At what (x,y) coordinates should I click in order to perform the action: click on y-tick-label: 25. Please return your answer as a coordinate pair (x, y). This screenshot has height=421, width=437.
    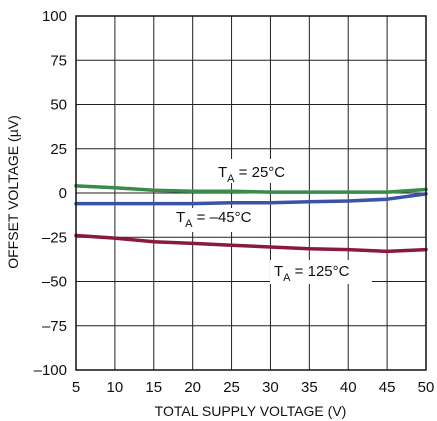
    Looking at the image, I should click on (58, 149).